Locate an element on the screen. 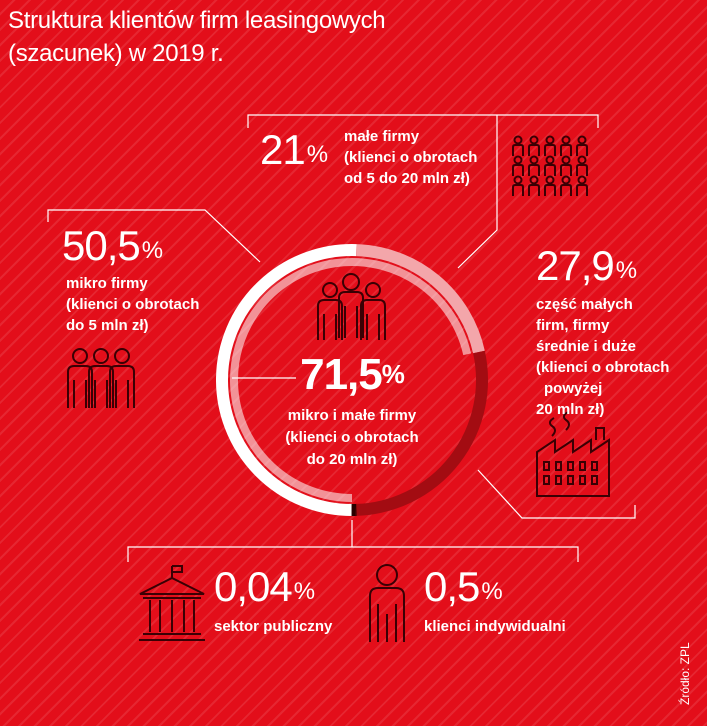  label-indywidualni-text: klienci indywidualni is located at coordinates (495, 626).